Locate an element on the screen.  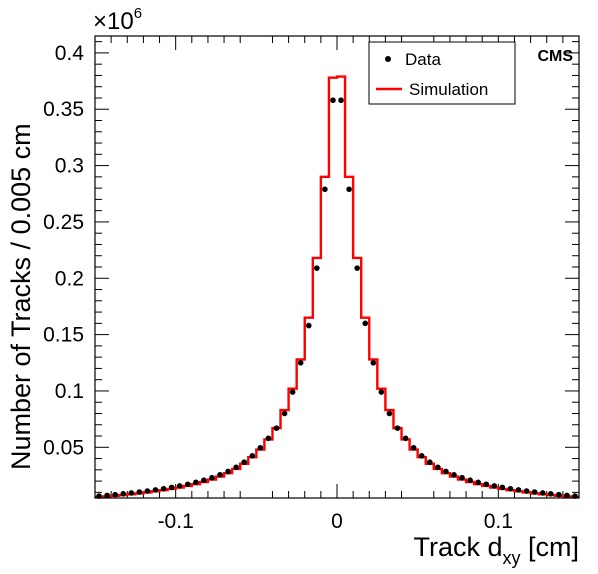
legend-box is located at coordinates (442, 73).